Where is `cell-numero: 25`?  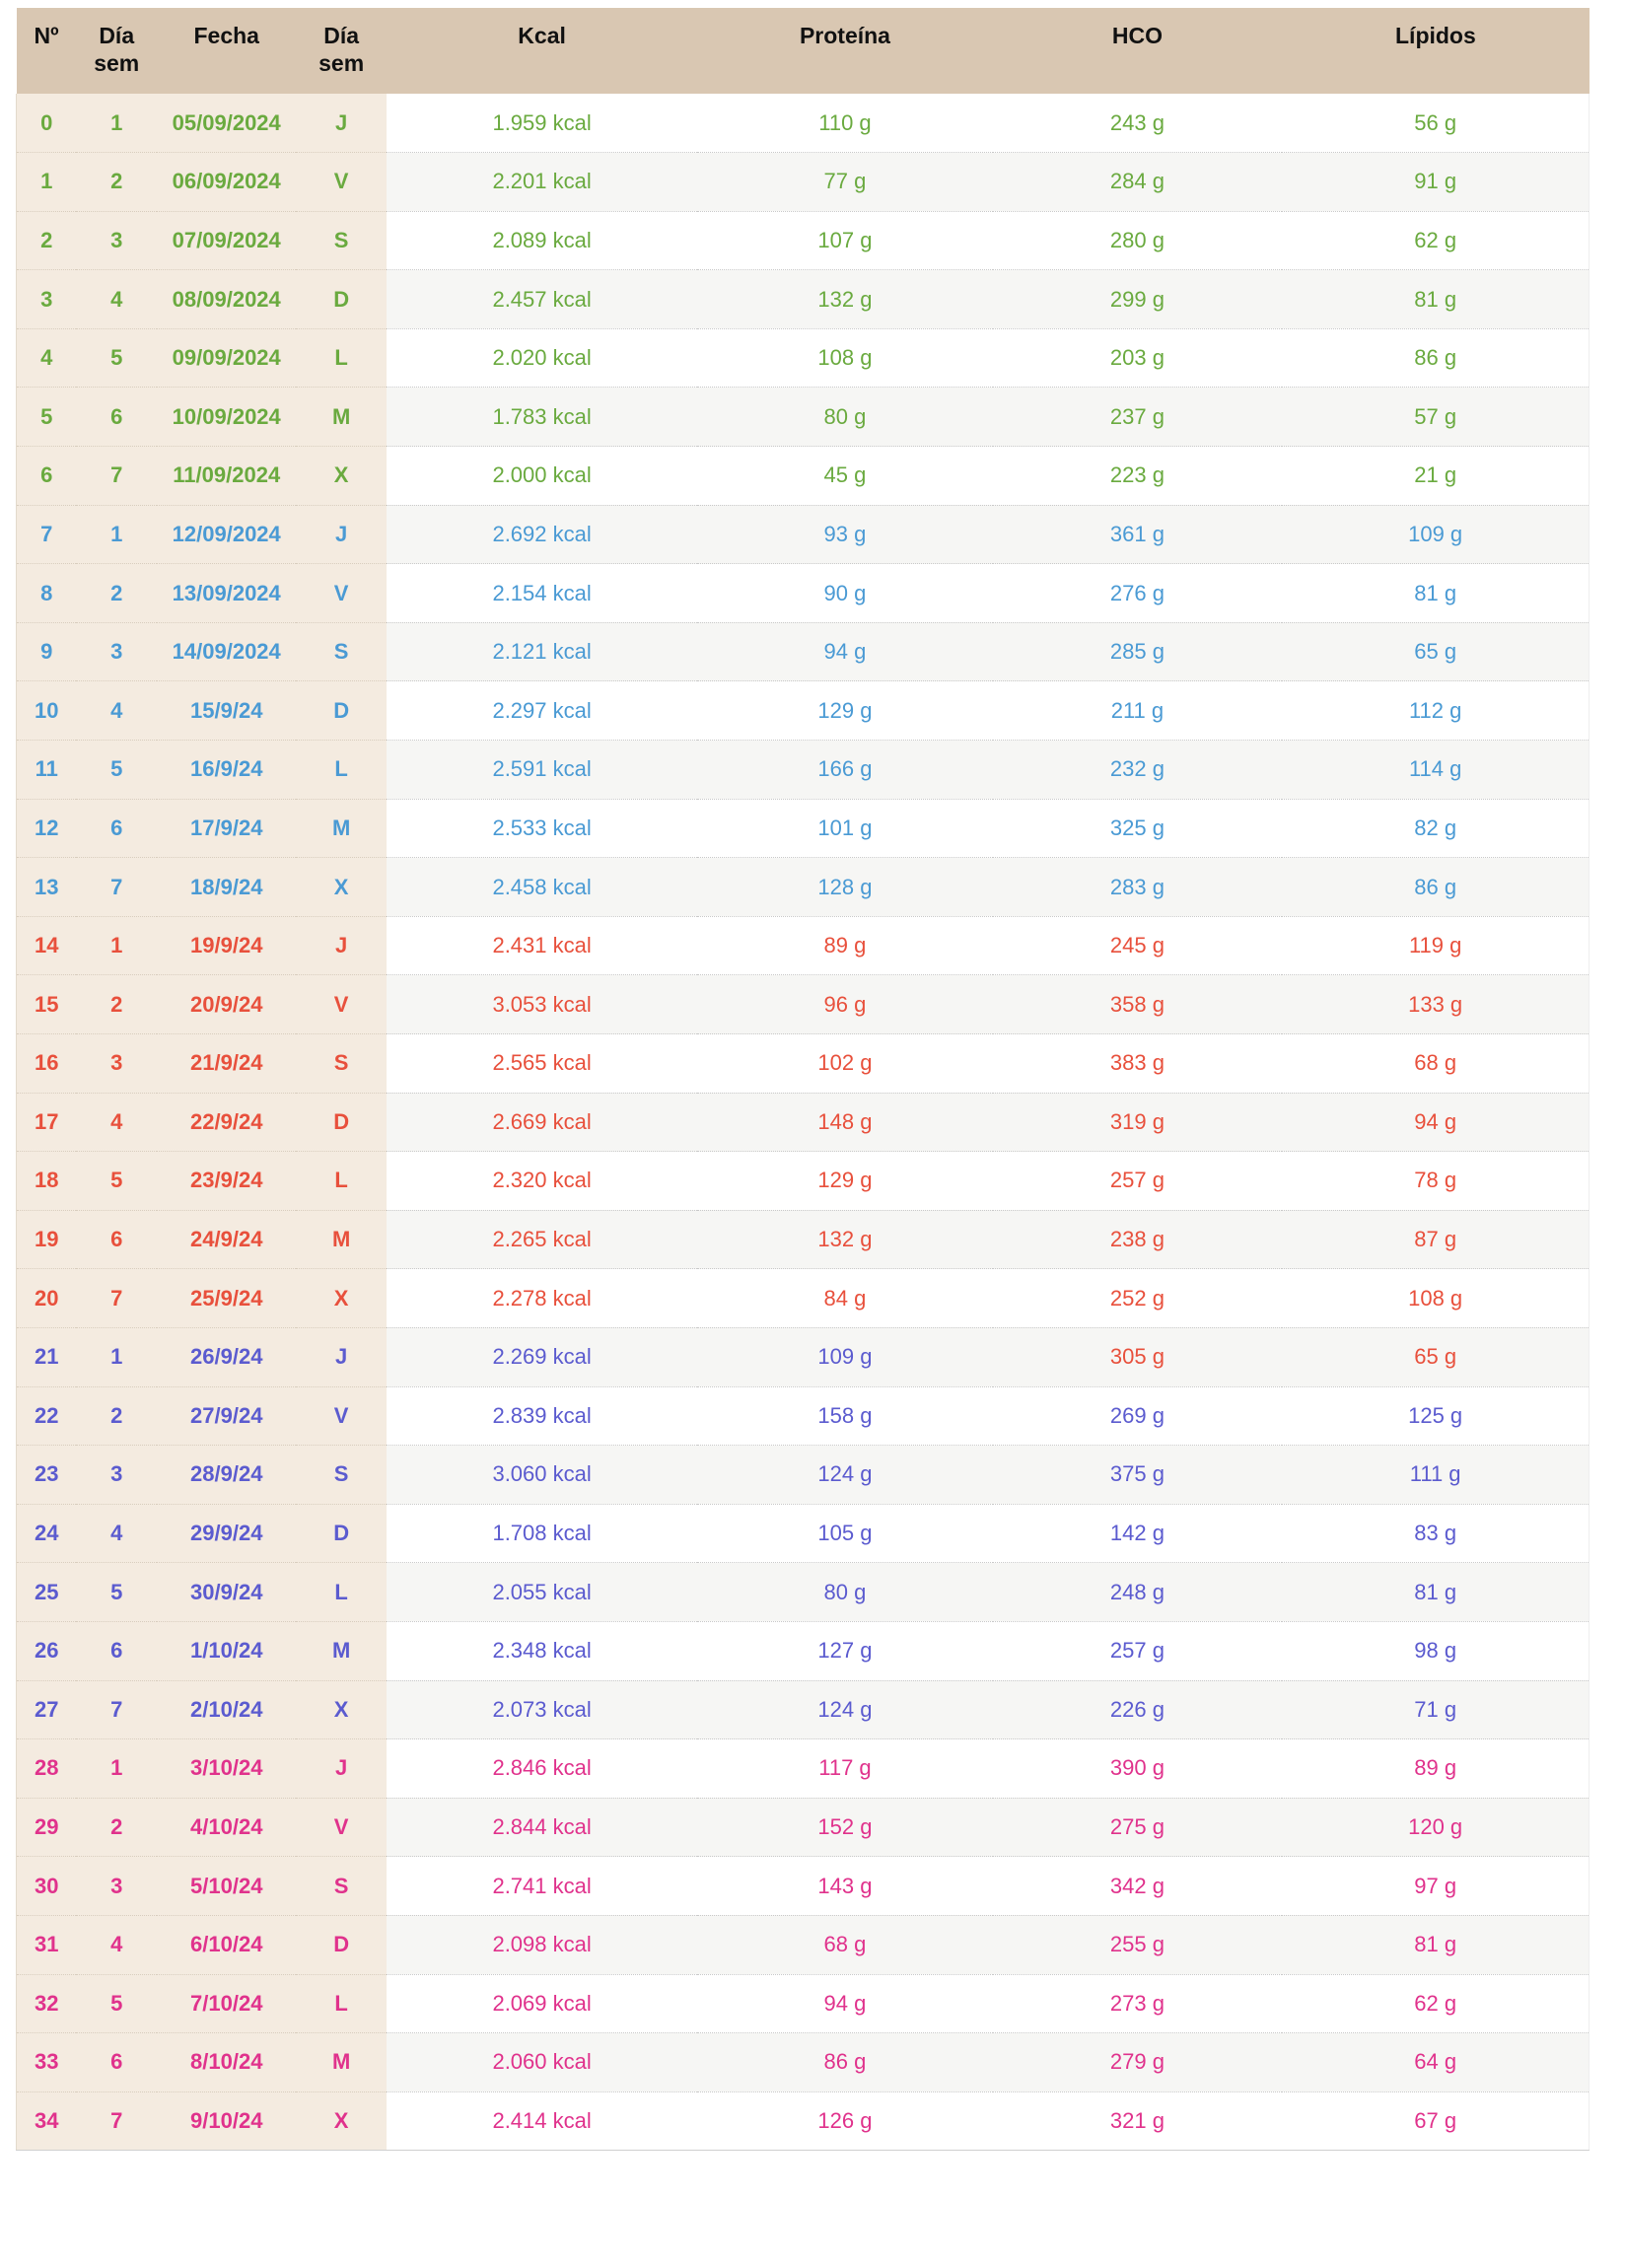 cell-numero: 25 is located at coordinates (46, 1592).